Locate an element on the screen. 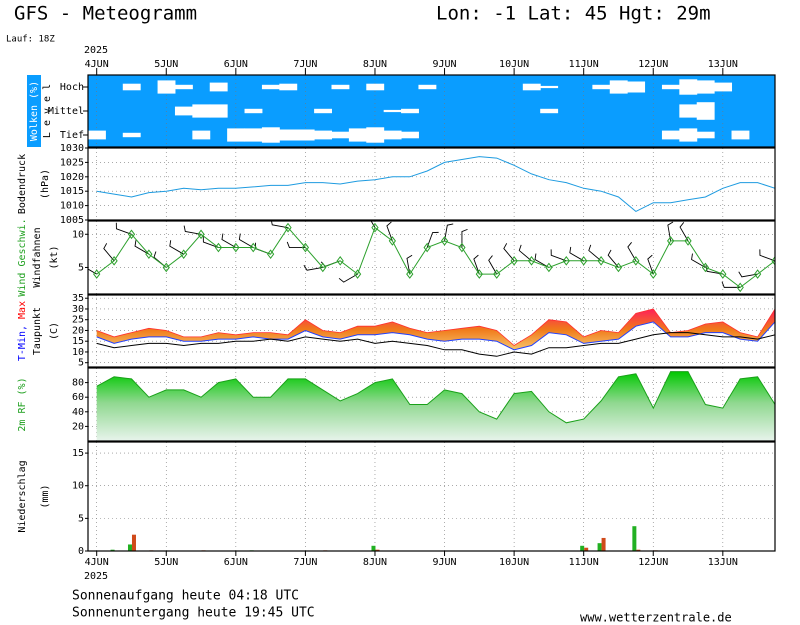 This screenshot has width=800, height=625. y-axis-label: Windfahnen is located at coordinates (37, 257).